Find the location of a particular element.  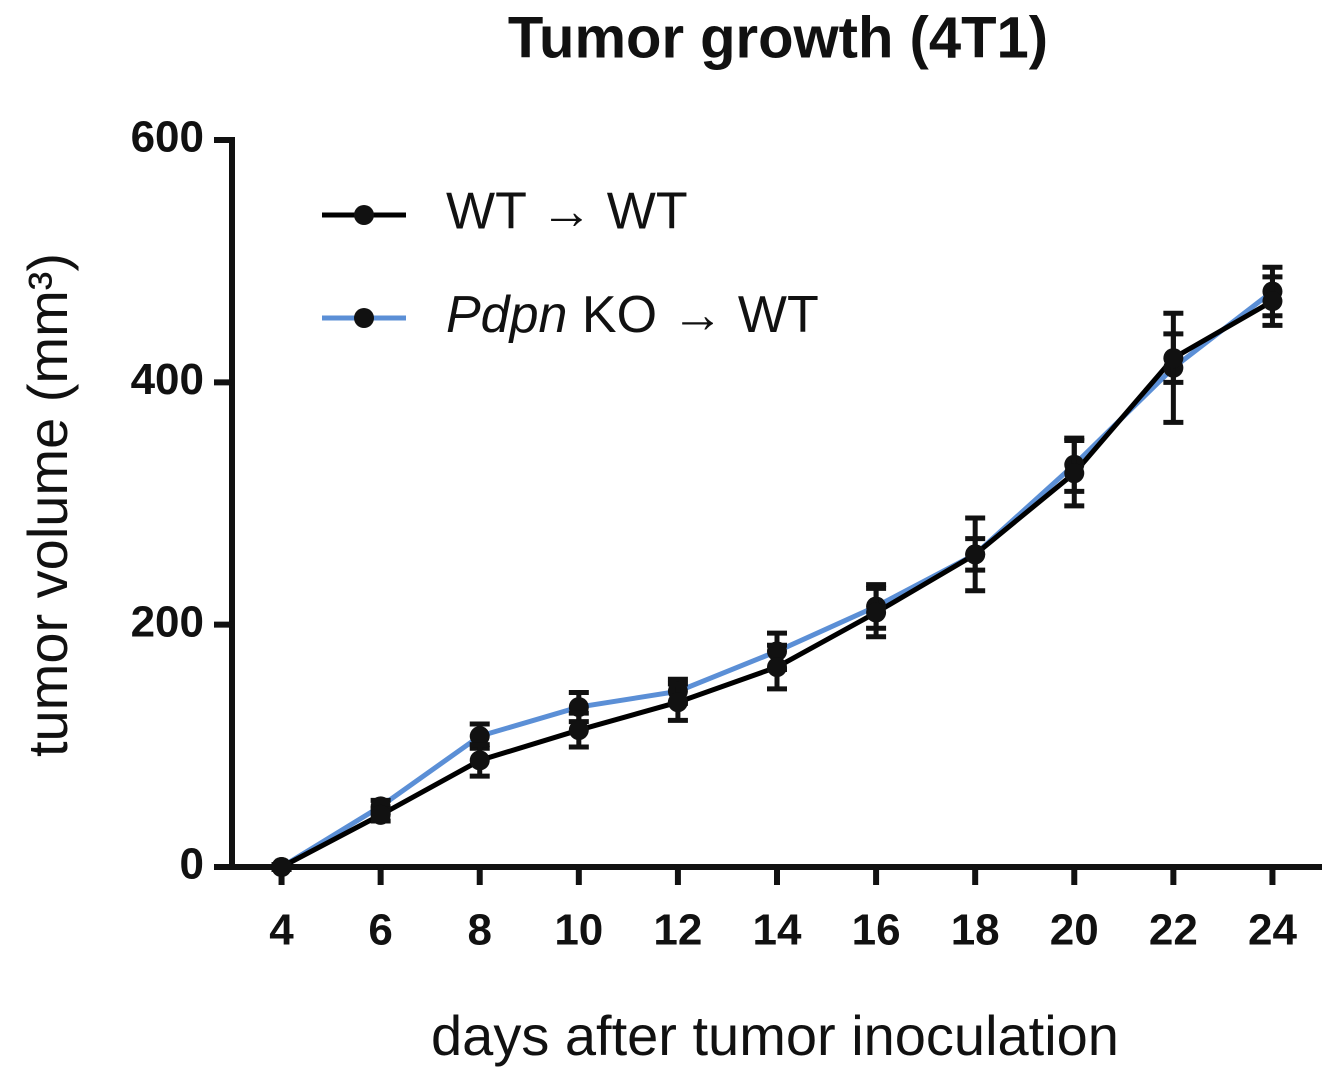

x-tick-label: 4 is located at coordinates (281, 930).